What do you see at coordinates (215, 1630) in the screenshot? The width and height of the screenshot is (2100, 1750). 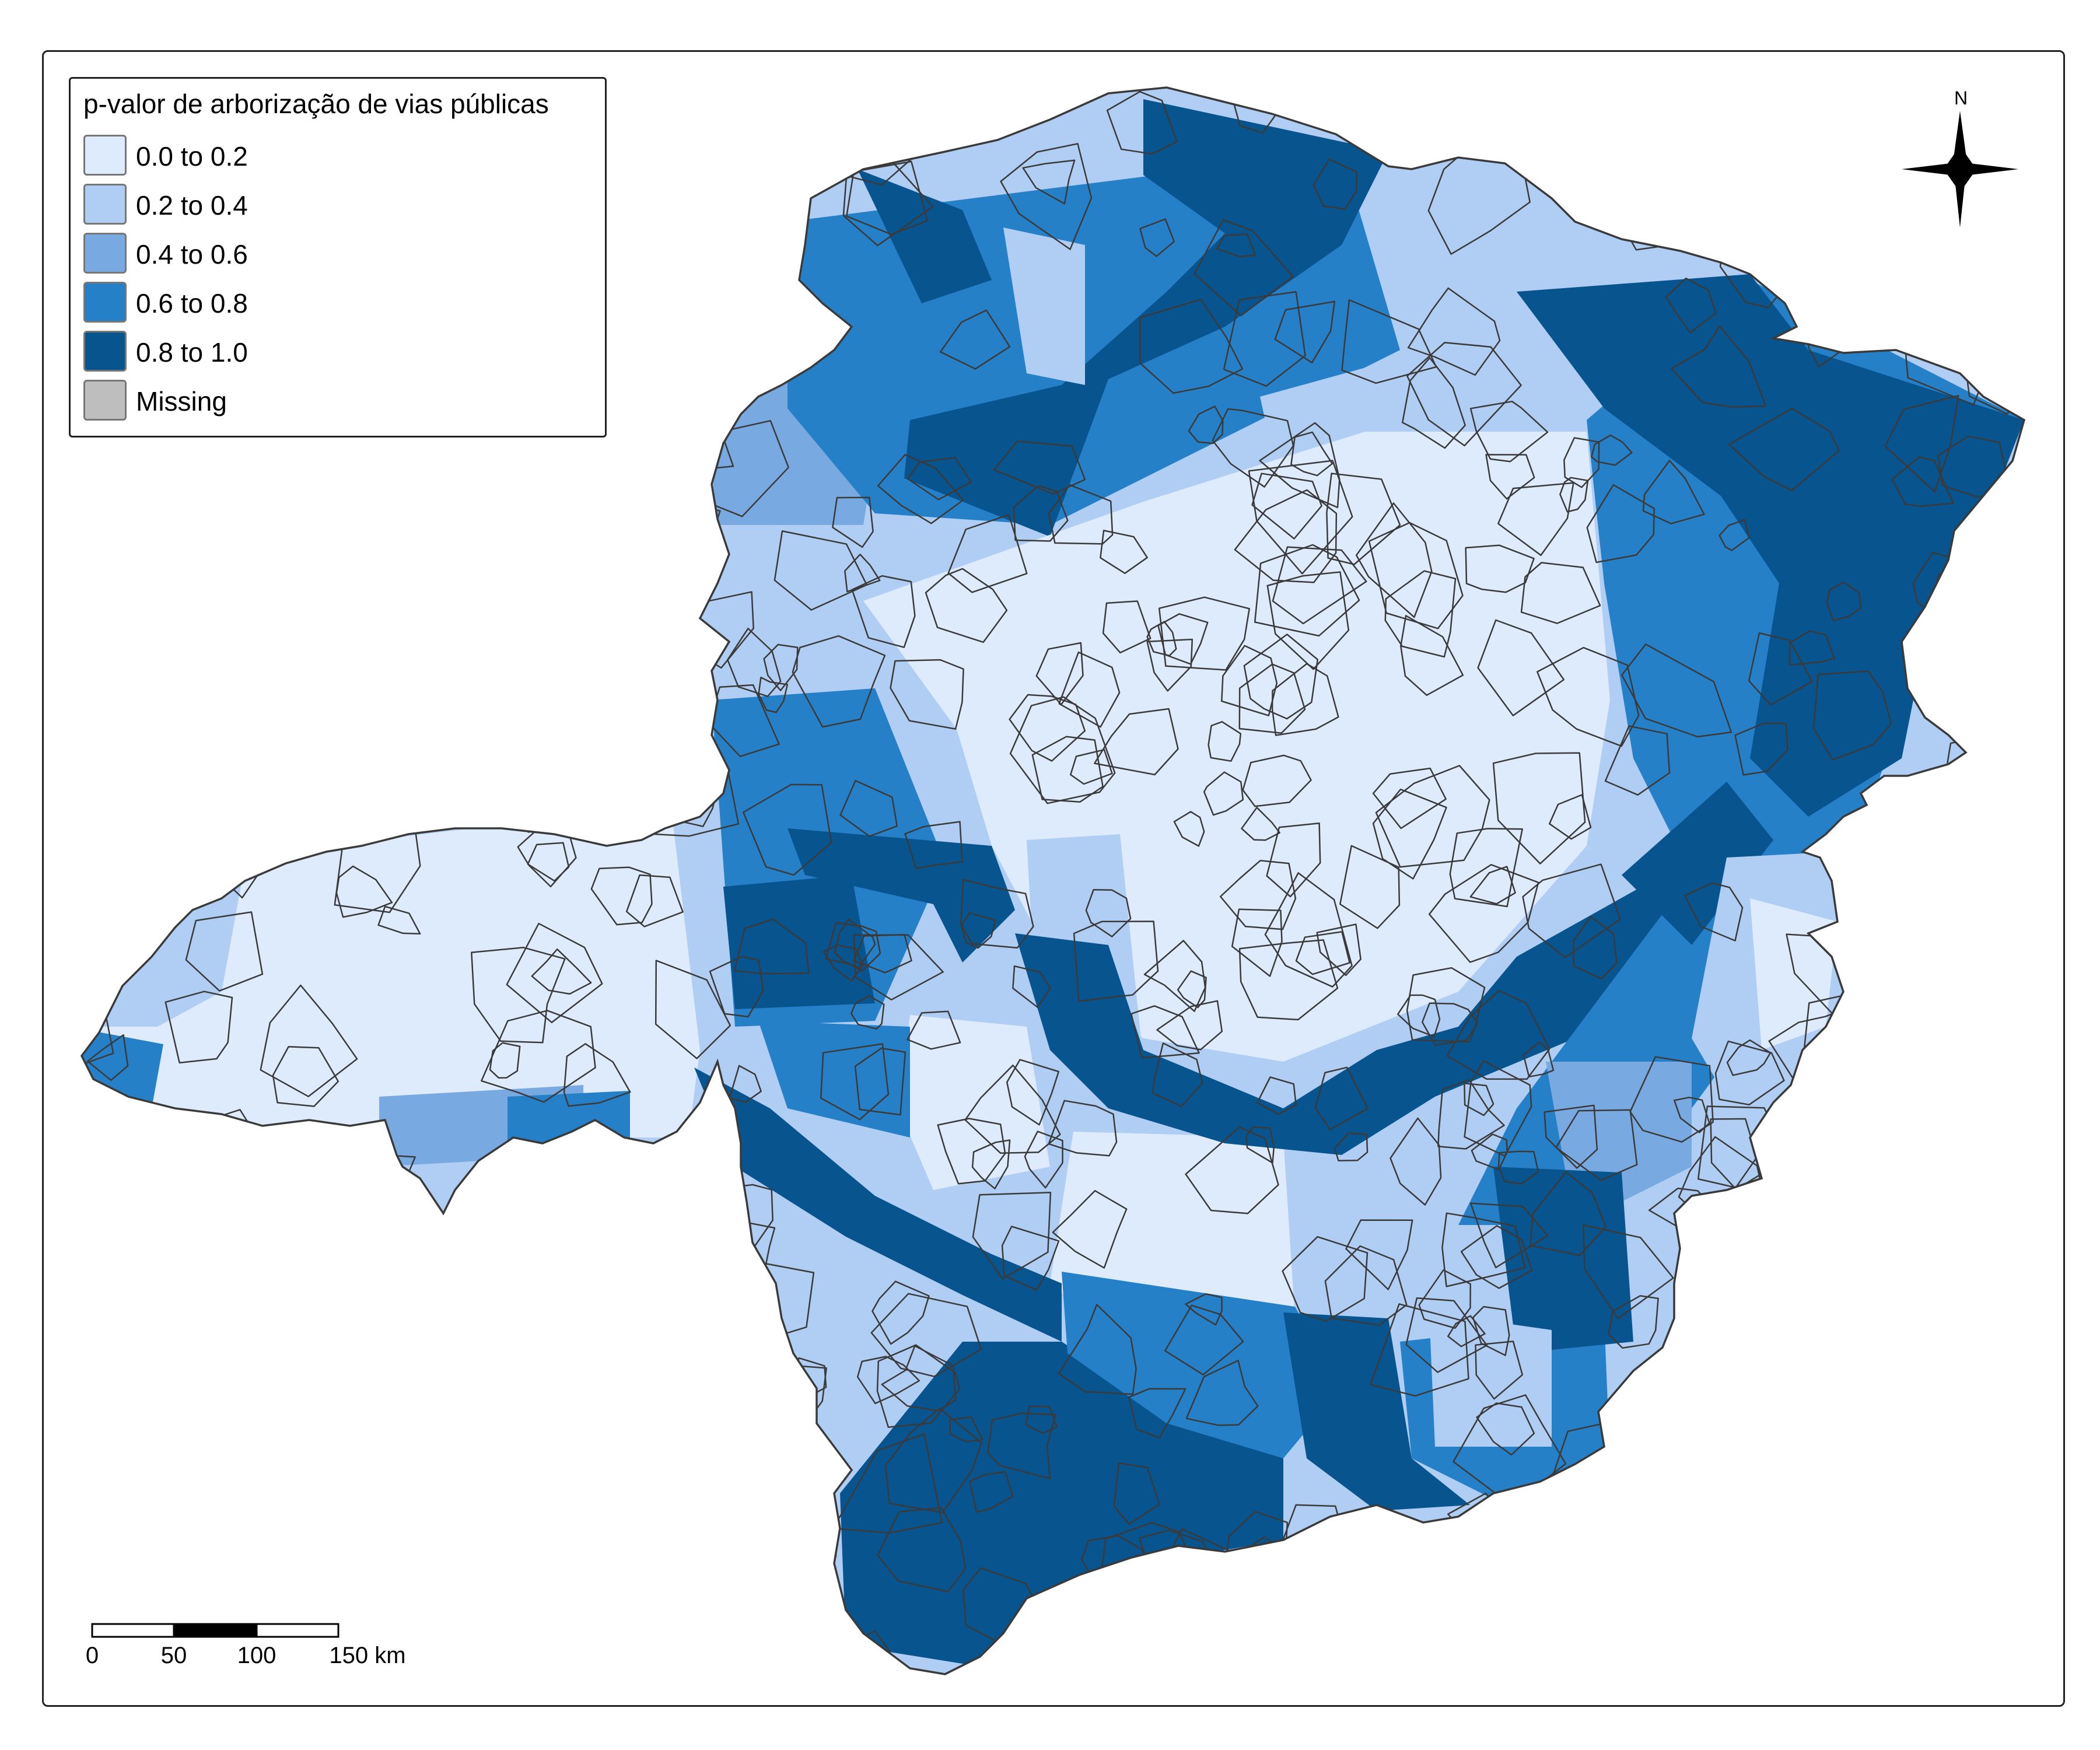 I see `scale-segment` at bounding box center [215, 1630].